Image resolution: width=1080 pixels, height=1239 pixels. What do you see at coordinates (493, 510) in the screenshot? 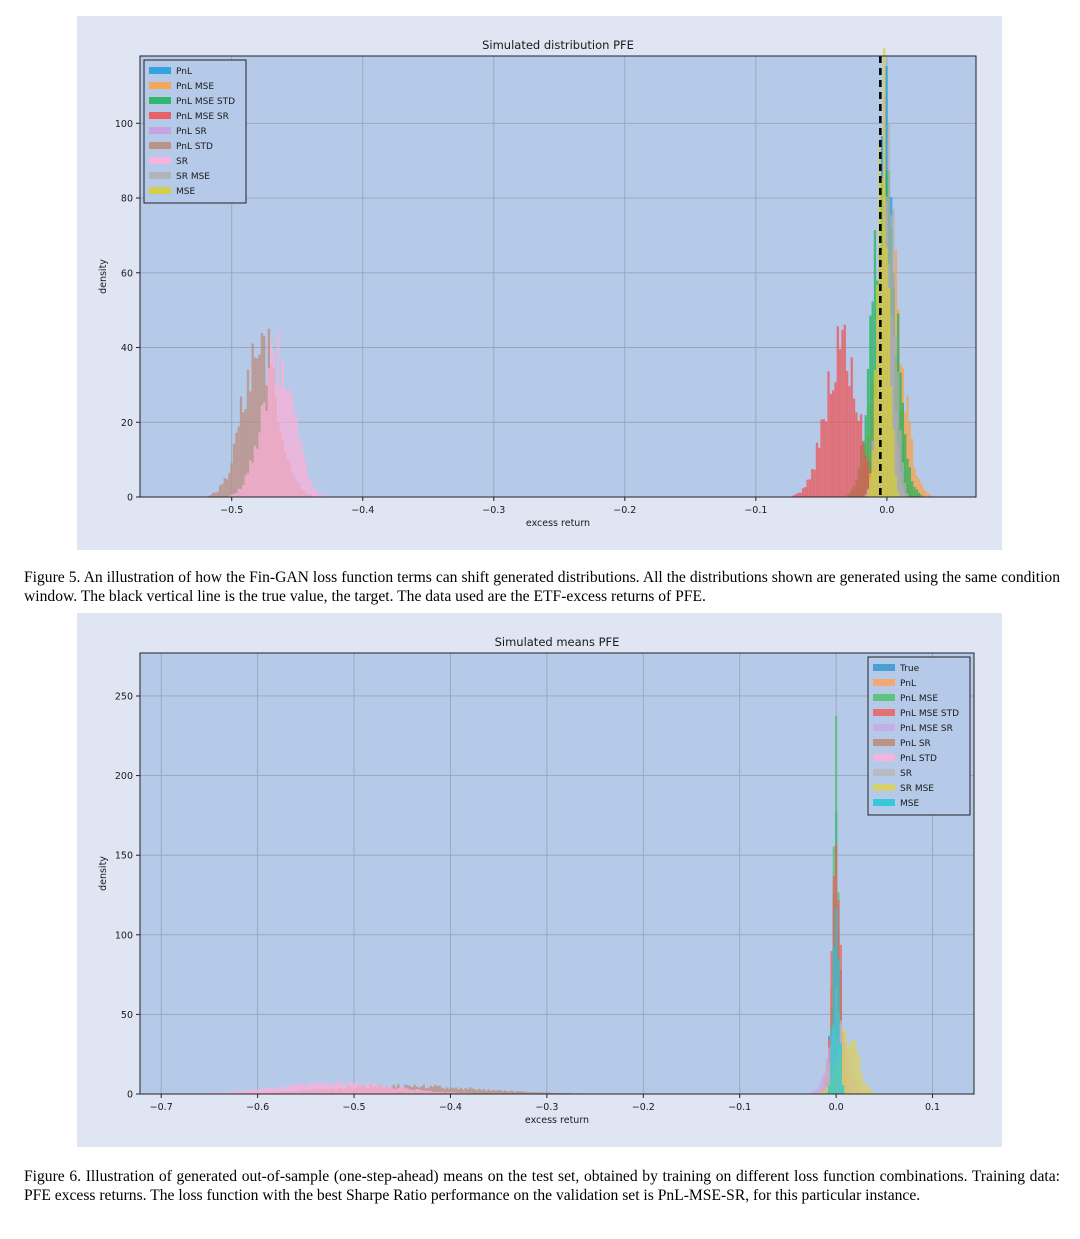
I see `x-tick-label: −0.3` at bounding box center [493, 510].